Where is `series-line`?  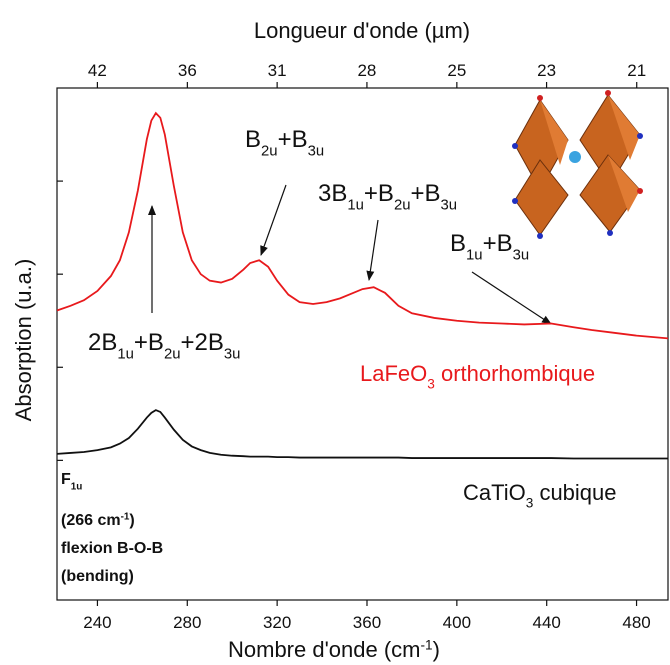
series-line is located at coordinates (362, 434).